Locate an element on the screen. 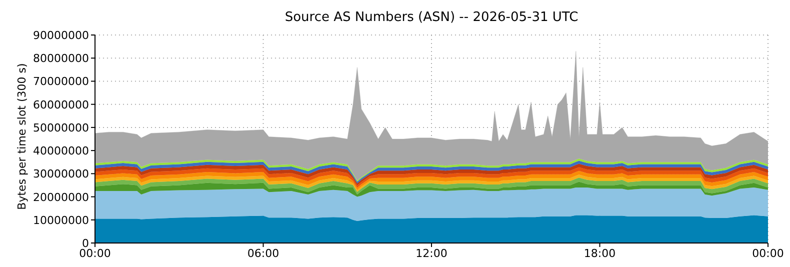 The width and height of the screenshot is (790, 267). y-axis-title: Bytes per time slot (300 s) is located at coordinates (22, 137).